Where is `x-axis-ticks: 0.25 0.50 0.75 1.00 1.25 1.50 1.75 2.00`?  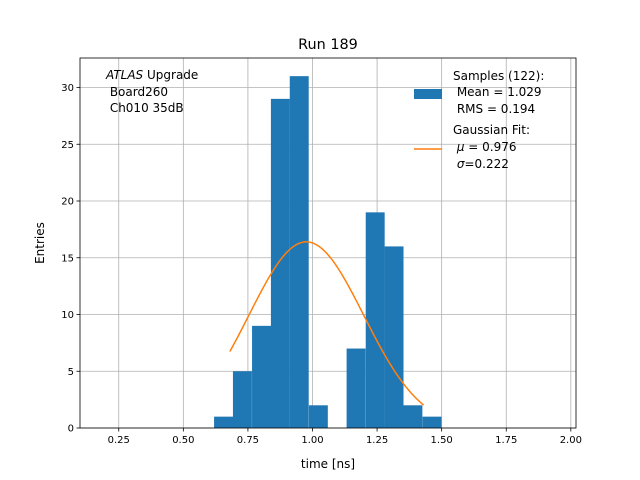
x-axis-ticks: 0.25 0.50 0.75 1.00 1.25 1.50 1.75 2.00 is located at coordinates (345, 437).